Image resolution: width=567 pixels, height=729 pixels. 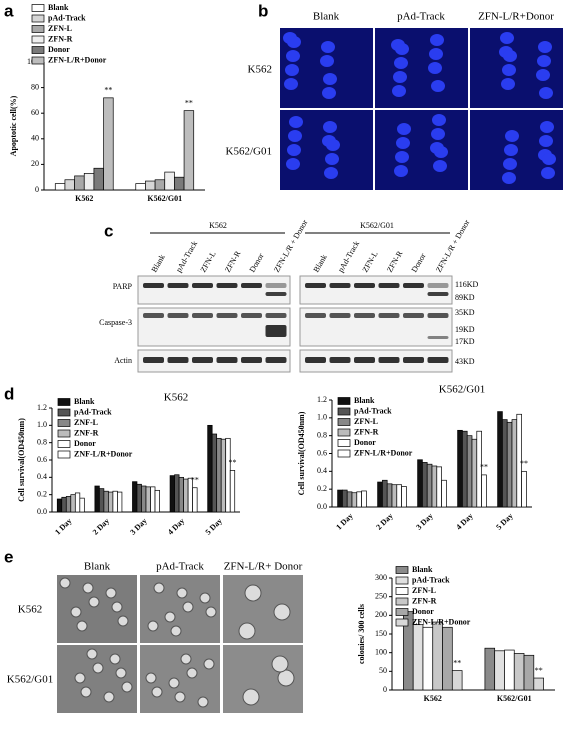 What do you see at coordinates (381, 577) in the screenshot?
I see `y-tick-label: 300` at bounding box center [381, 577].